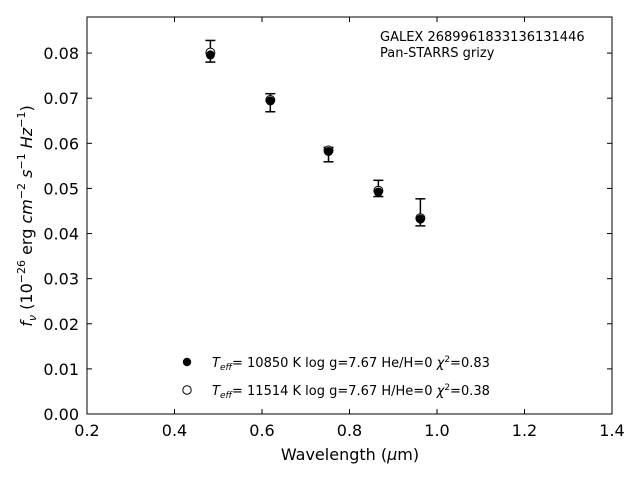 Image resolution: width=640 pixels, height=480 pixels. I want to click on legend-label-2: Teff= 11514 K log g=7.67 H/He=0 χ2=0.38, so click(351, 392).